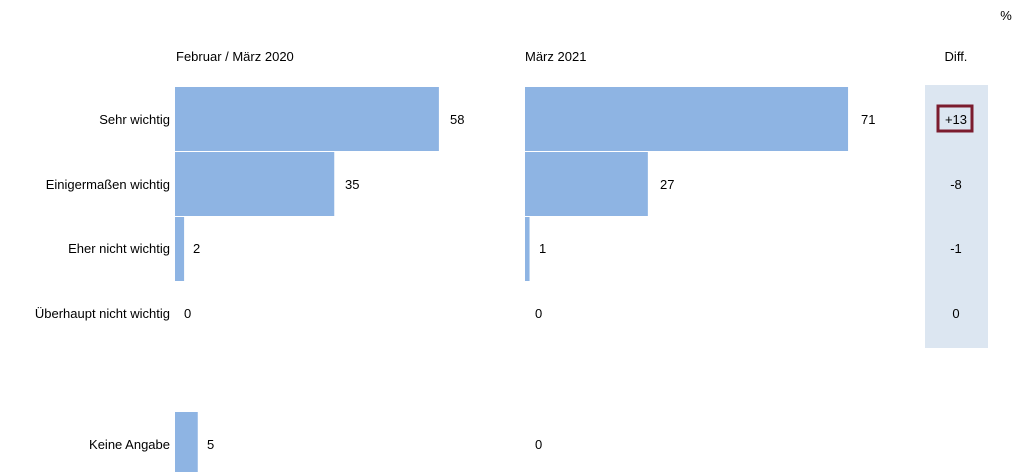 Image resolution: width=1016 pixels, height=472 pixels. I want to click on unit-label: %, so click(1006, 15).